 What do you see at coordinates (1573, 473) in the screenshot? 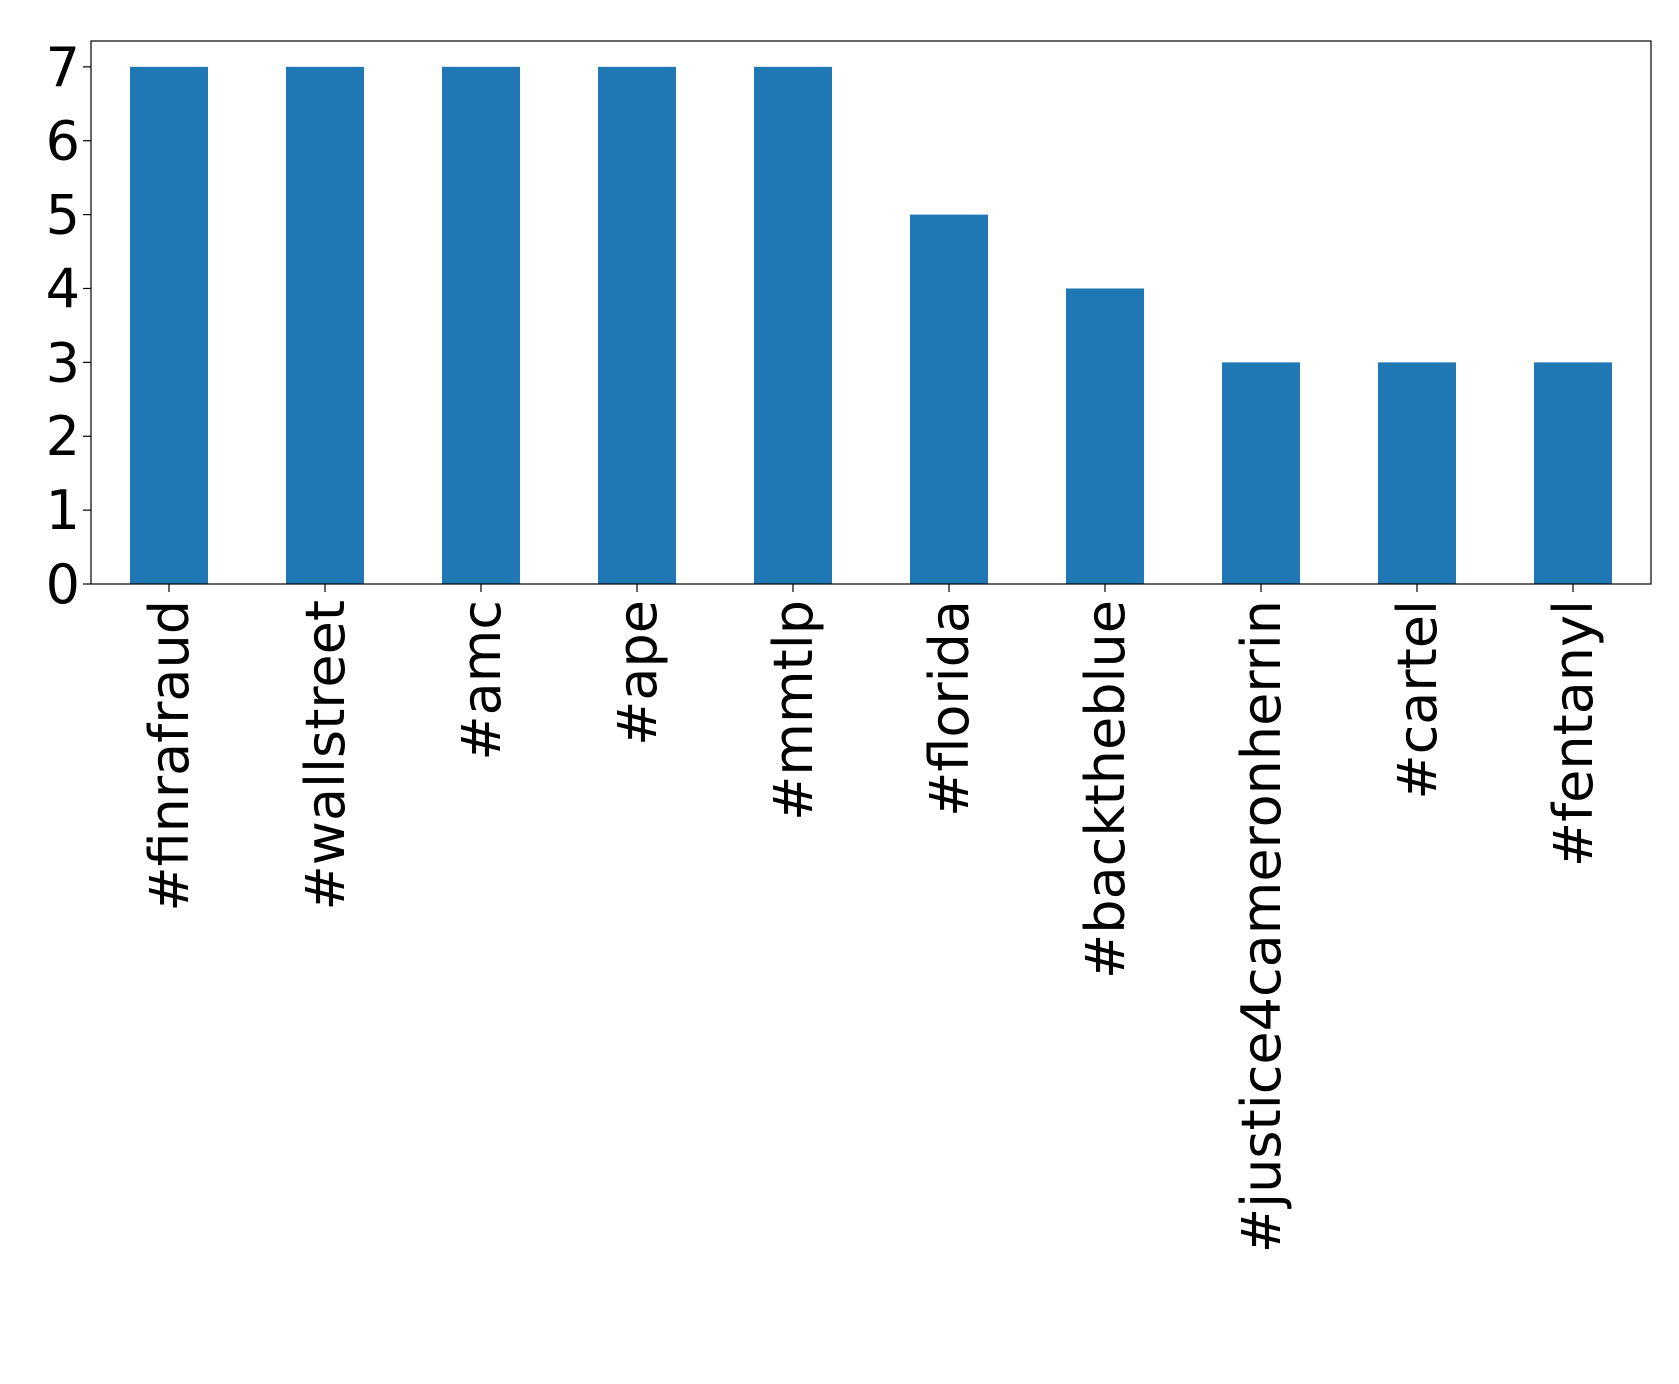
I see `bar-fentanyl` at bounding box center [1573, 473].